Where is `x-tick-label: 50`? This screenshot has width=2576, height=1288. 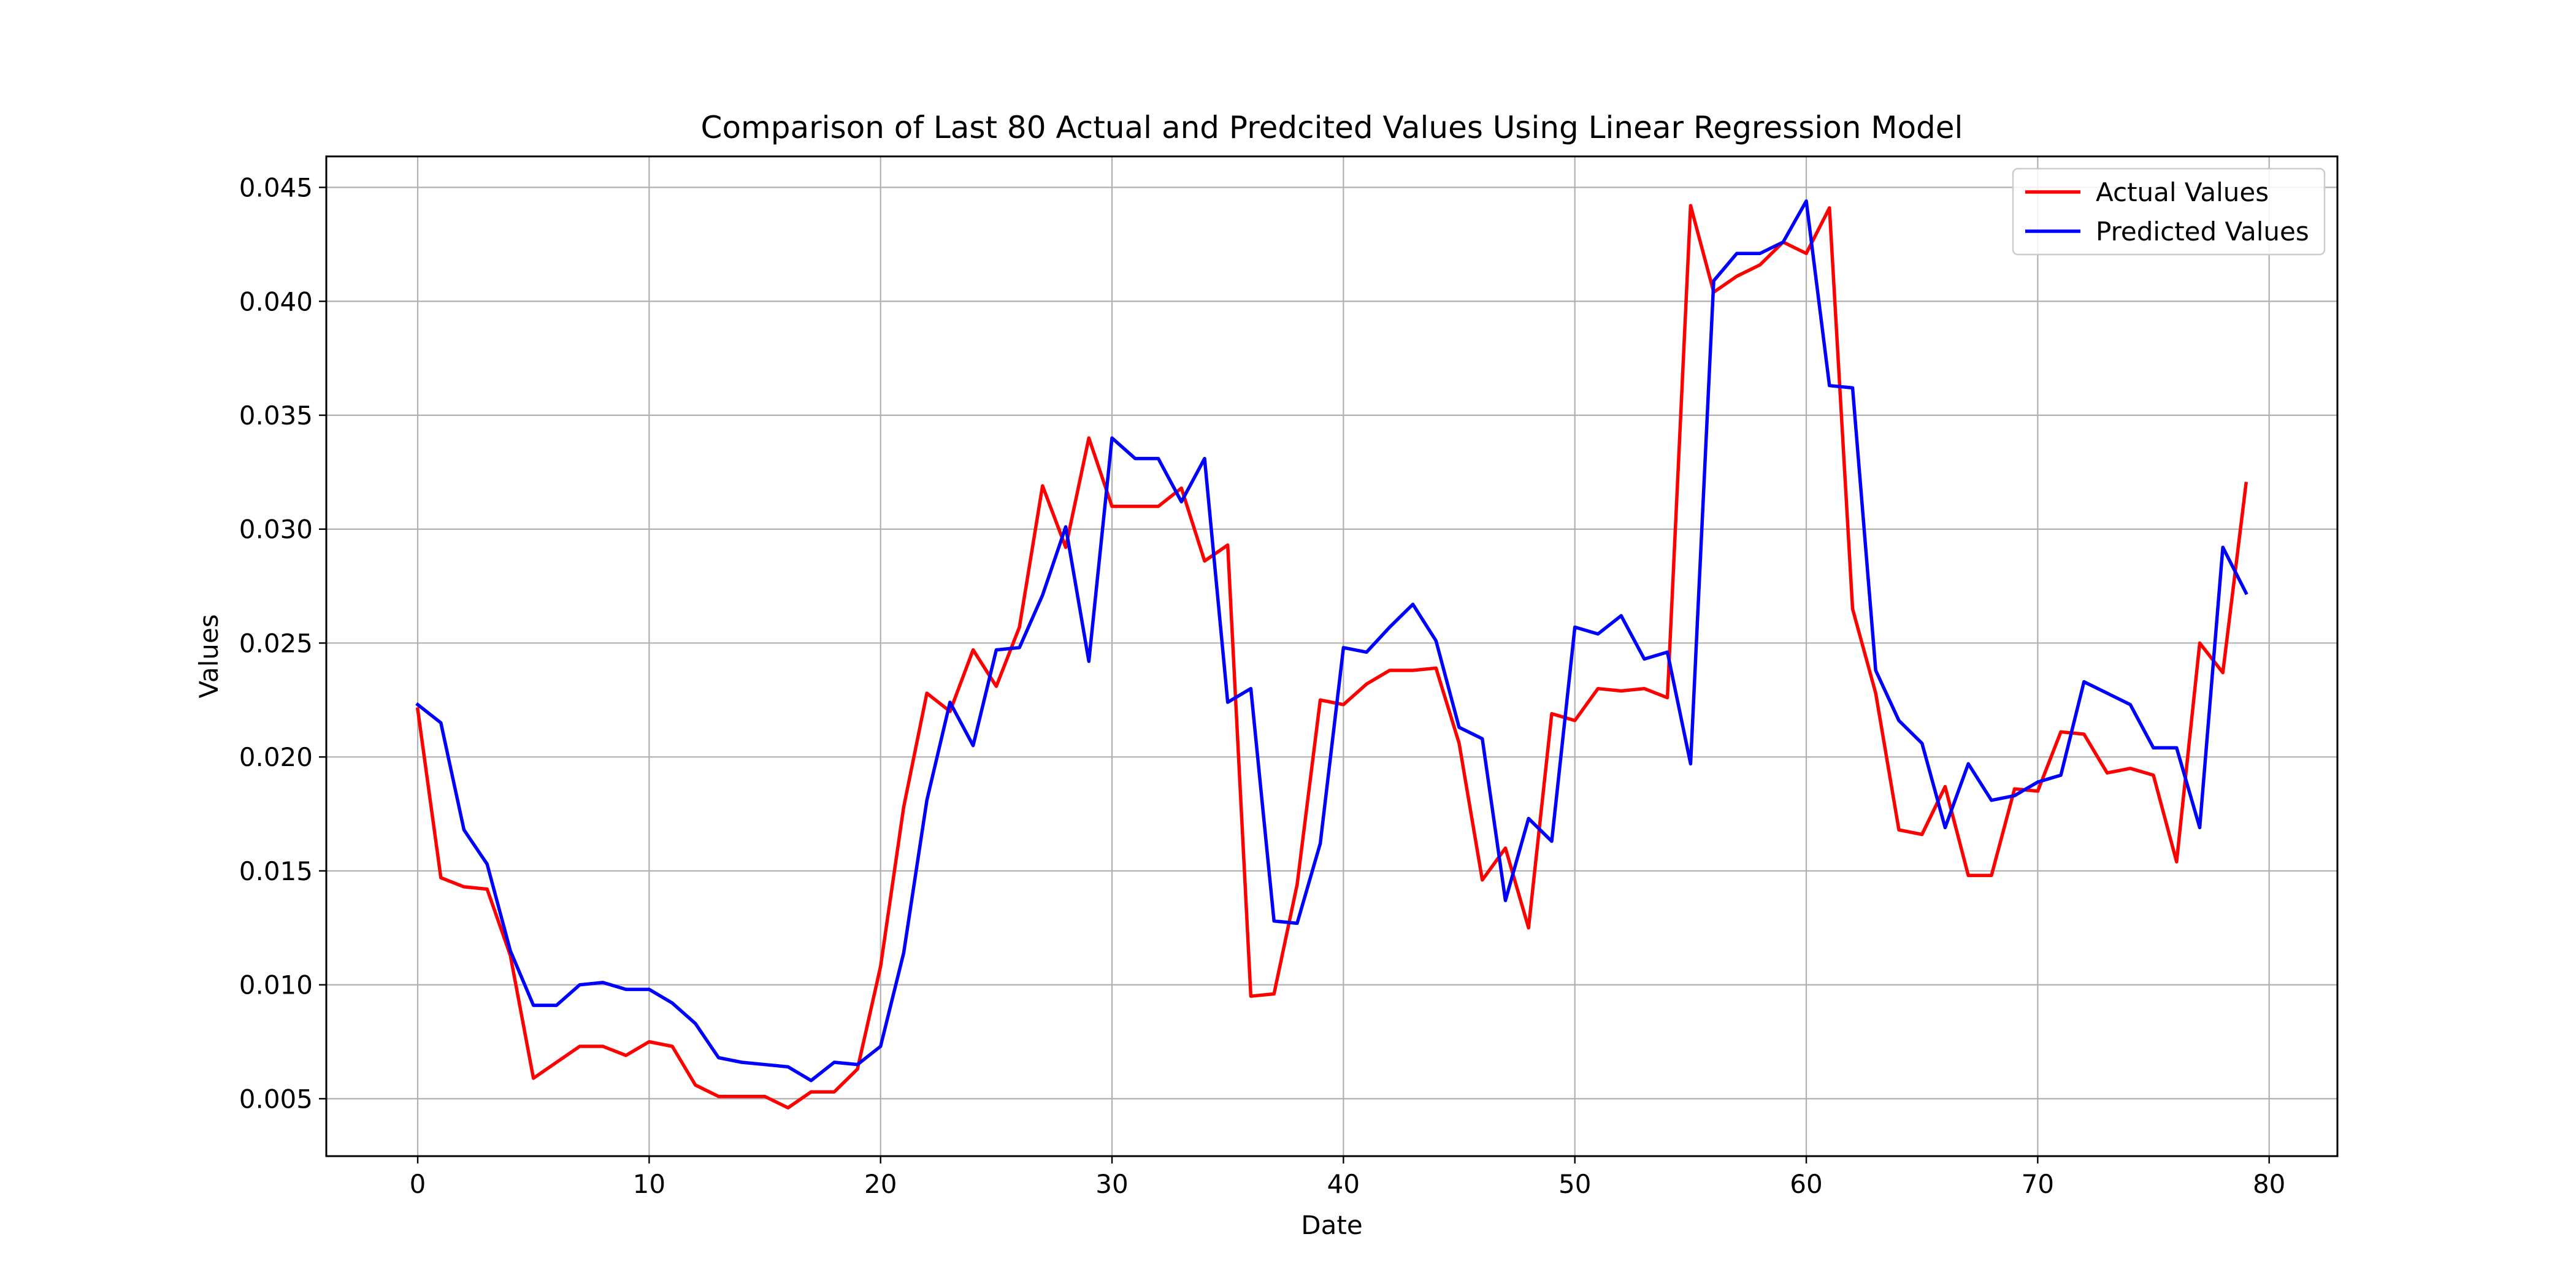
x-tick-label: 50 is located at coordinates (1574, 1184).